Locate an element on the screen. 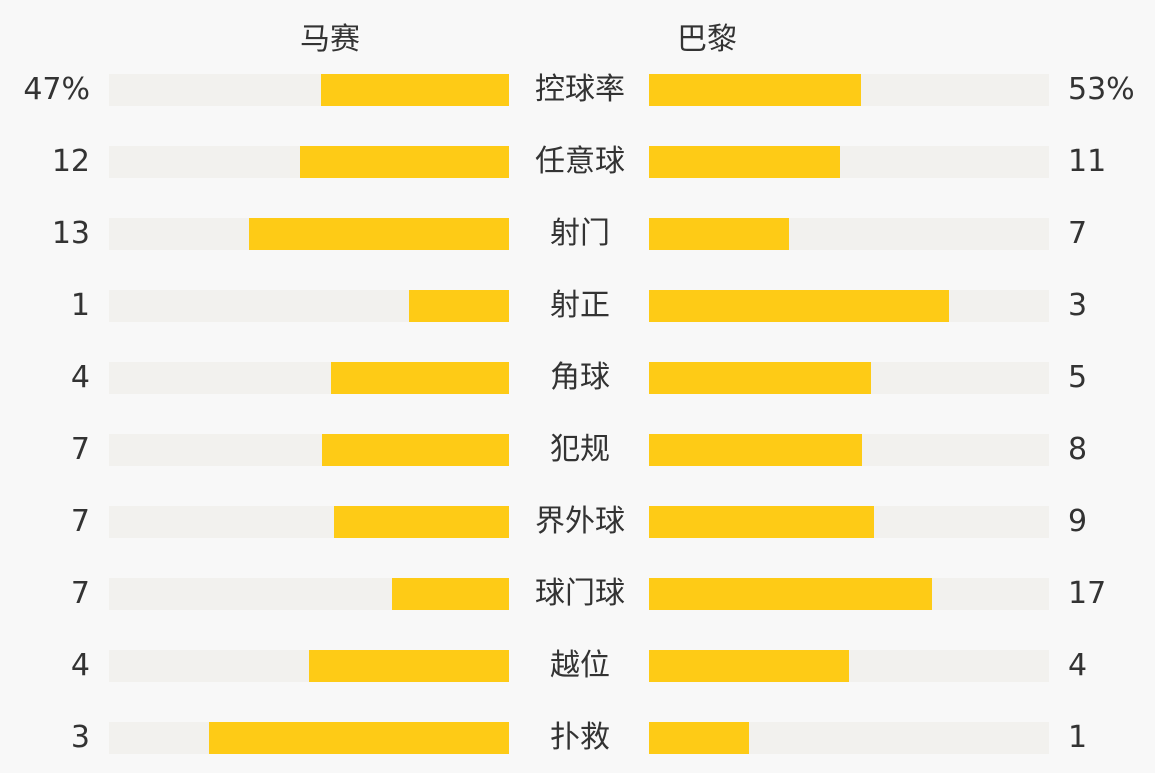 This screenshot has width=1155, height=773. stat-row: 12 任意球 11 is located at coordinates (577, 161).